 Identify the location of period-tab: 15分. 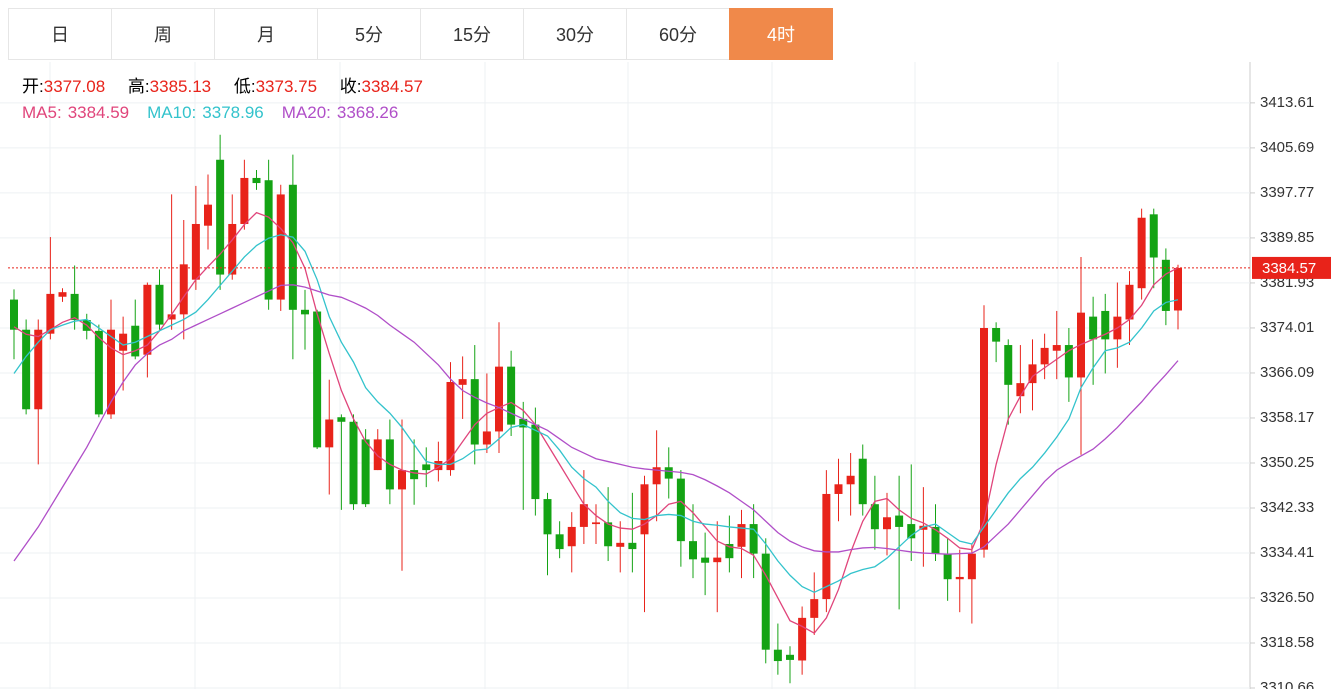
(472, 34).